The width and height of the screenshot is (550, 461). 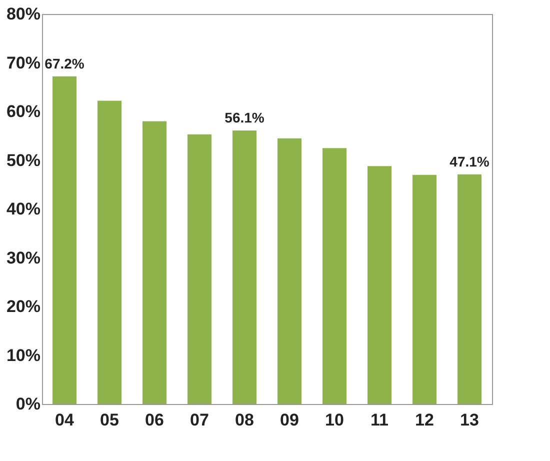 What do you see at coordinates (244, 118) in the screenshot?
I see `data-label: 56.1%` at bounding box center [244, 118].